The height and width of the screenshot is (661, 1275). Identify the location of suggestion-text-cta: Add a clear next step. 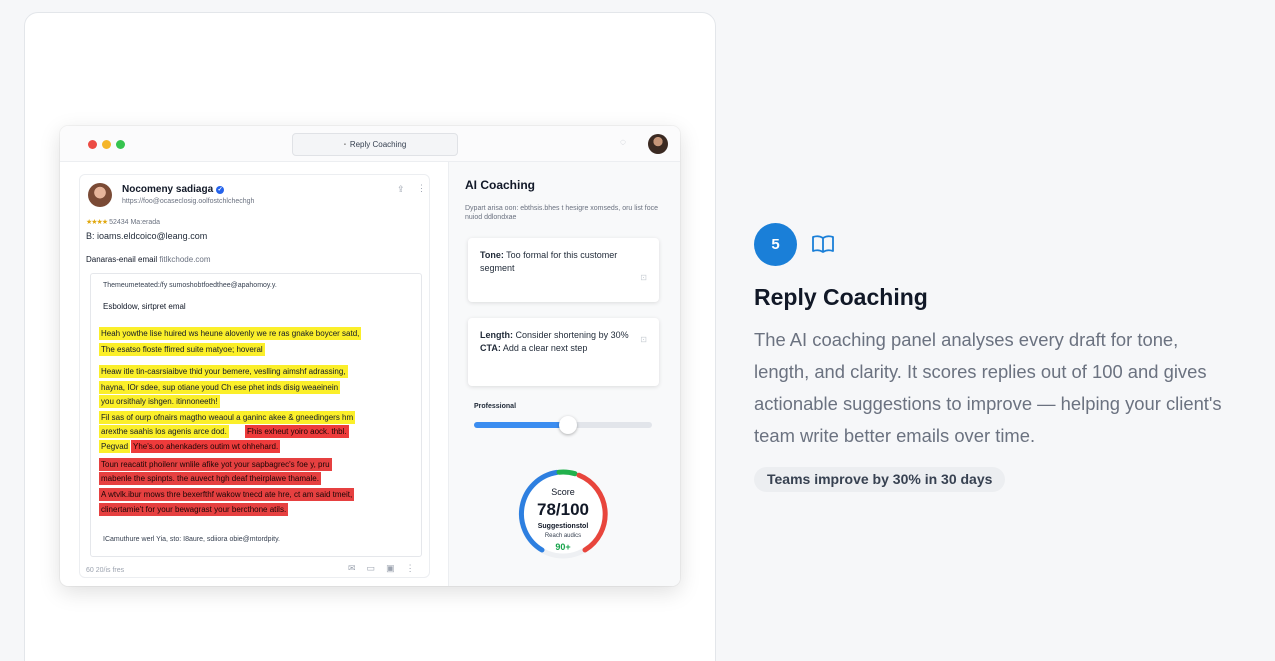
(545, 348).